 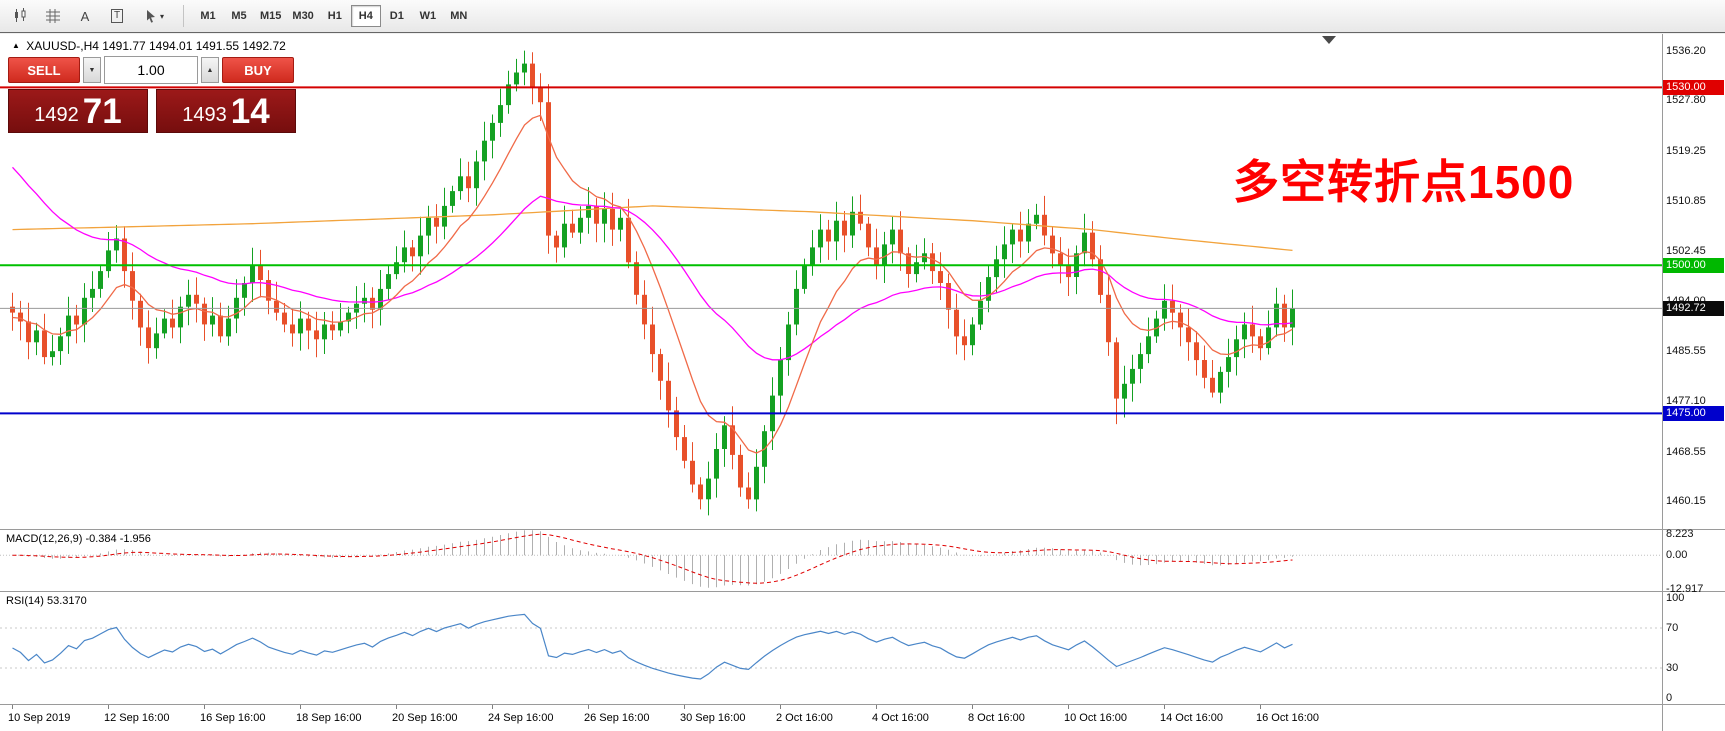 I want to click on grid-icon, so click(x=53, y=16).